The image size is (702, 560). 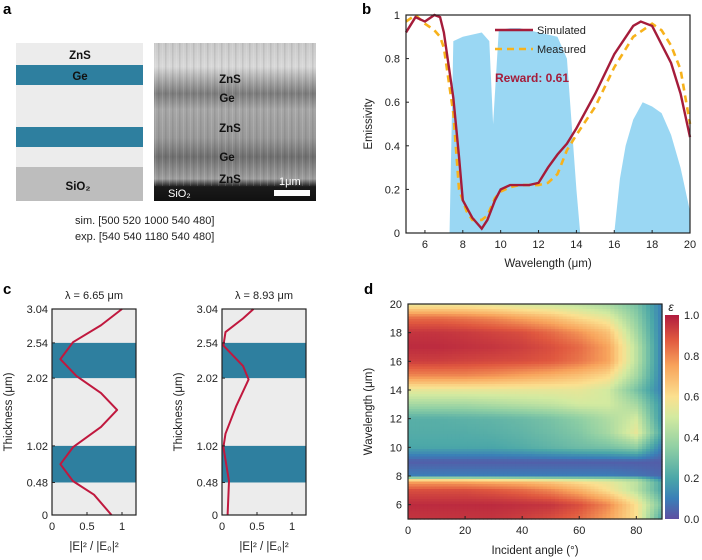 What do you see at coordinates (230, 129) in the screenshot?
I see `sem-label-zns-2: ZnS` at bounding box center [230, 129].